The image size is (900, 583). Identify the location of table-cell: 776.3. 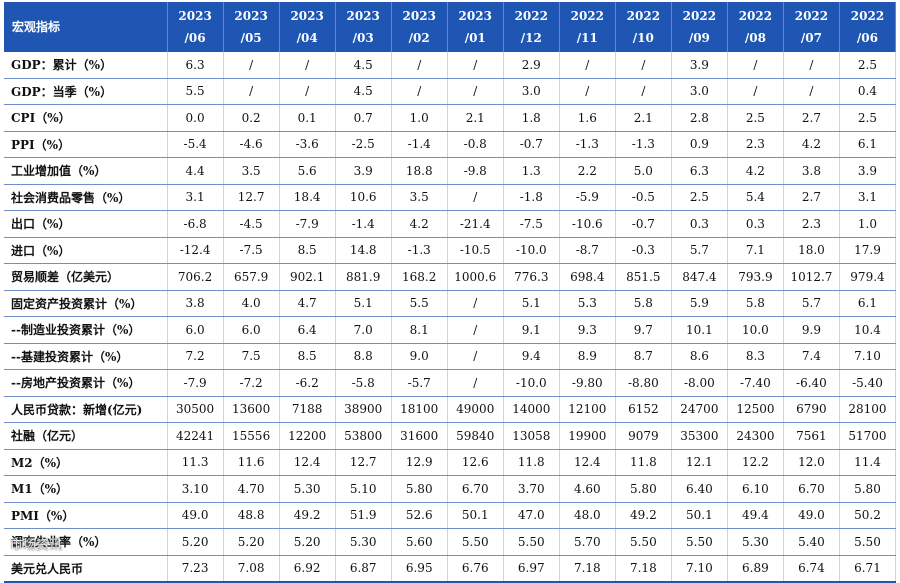
(531, 277).